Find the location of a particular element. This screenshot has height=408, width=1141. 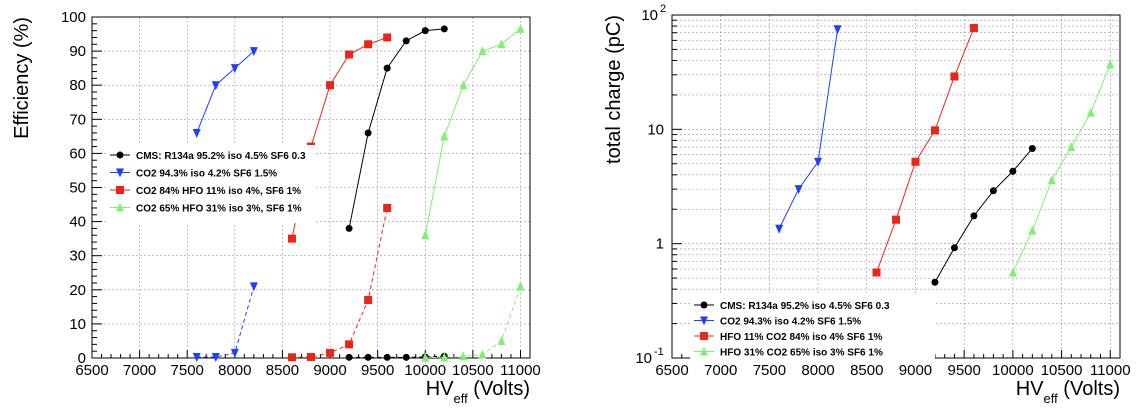

y-tick-label: 0 is located at coordinates (82, 358).